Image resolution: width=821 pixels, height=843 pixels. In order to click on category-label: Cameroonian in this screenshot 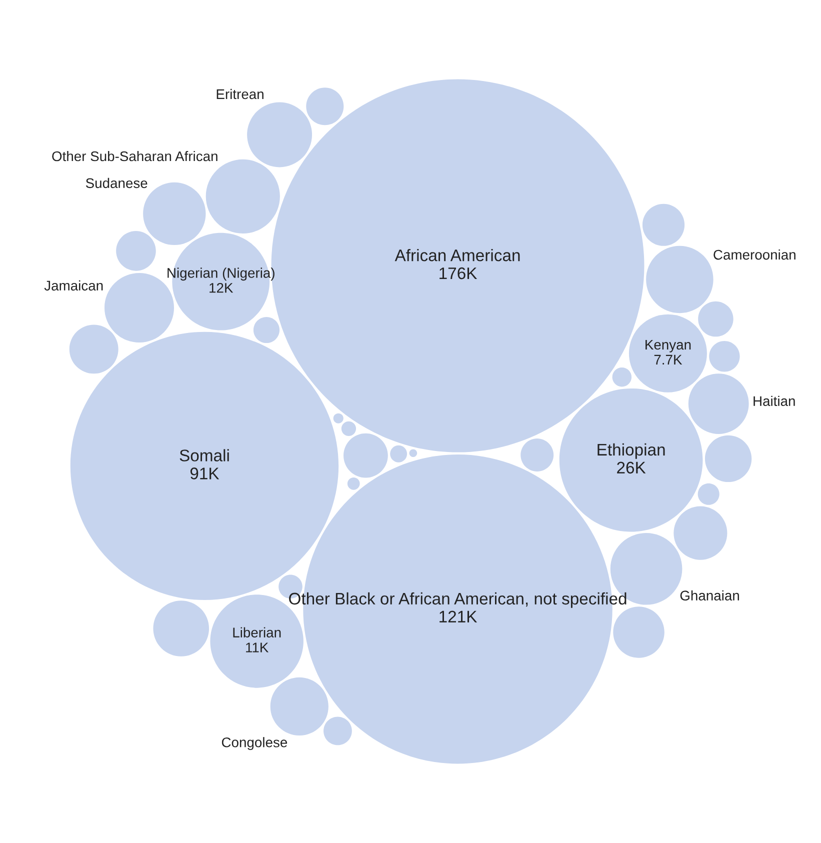, I will do `click(755, 254)`.